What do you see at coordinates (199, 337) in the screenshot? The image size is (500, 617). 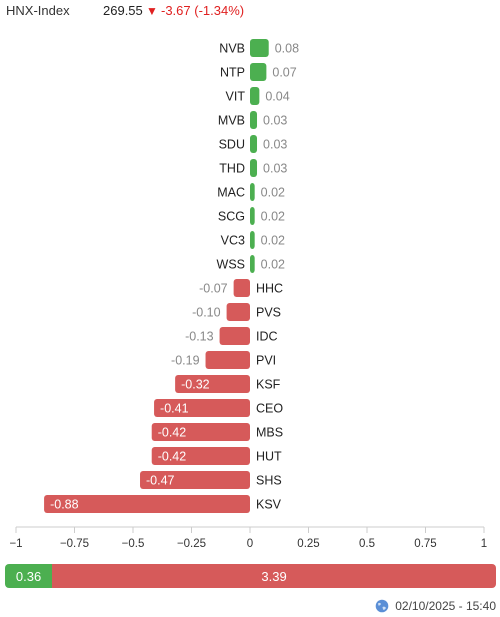 I see `value-label: -0.13` at bounding box center [199, 337].